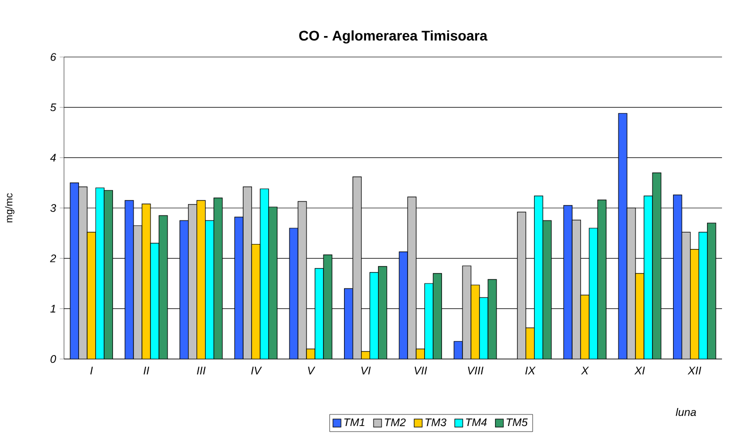  Describe the element at coordinates (435, 422) in the screenshot. I see `legend-label: TM3` at that location.